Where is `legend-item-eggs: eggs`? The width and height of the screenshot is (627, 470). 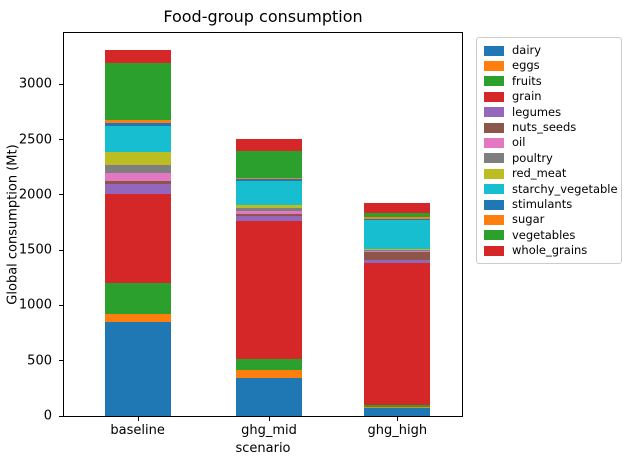
legend-item-eggs: eggs is located at coordinates (548, 65).